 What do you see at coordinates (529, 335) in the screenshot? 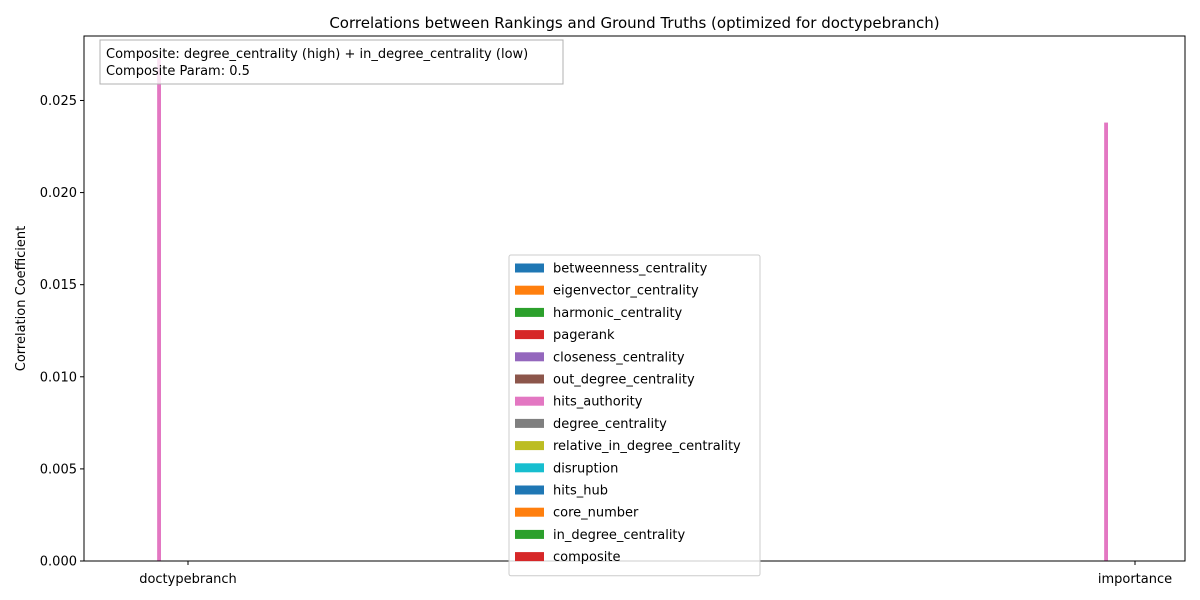
I see `legend-swatch-pagerank` at bounding box center [529, 335].